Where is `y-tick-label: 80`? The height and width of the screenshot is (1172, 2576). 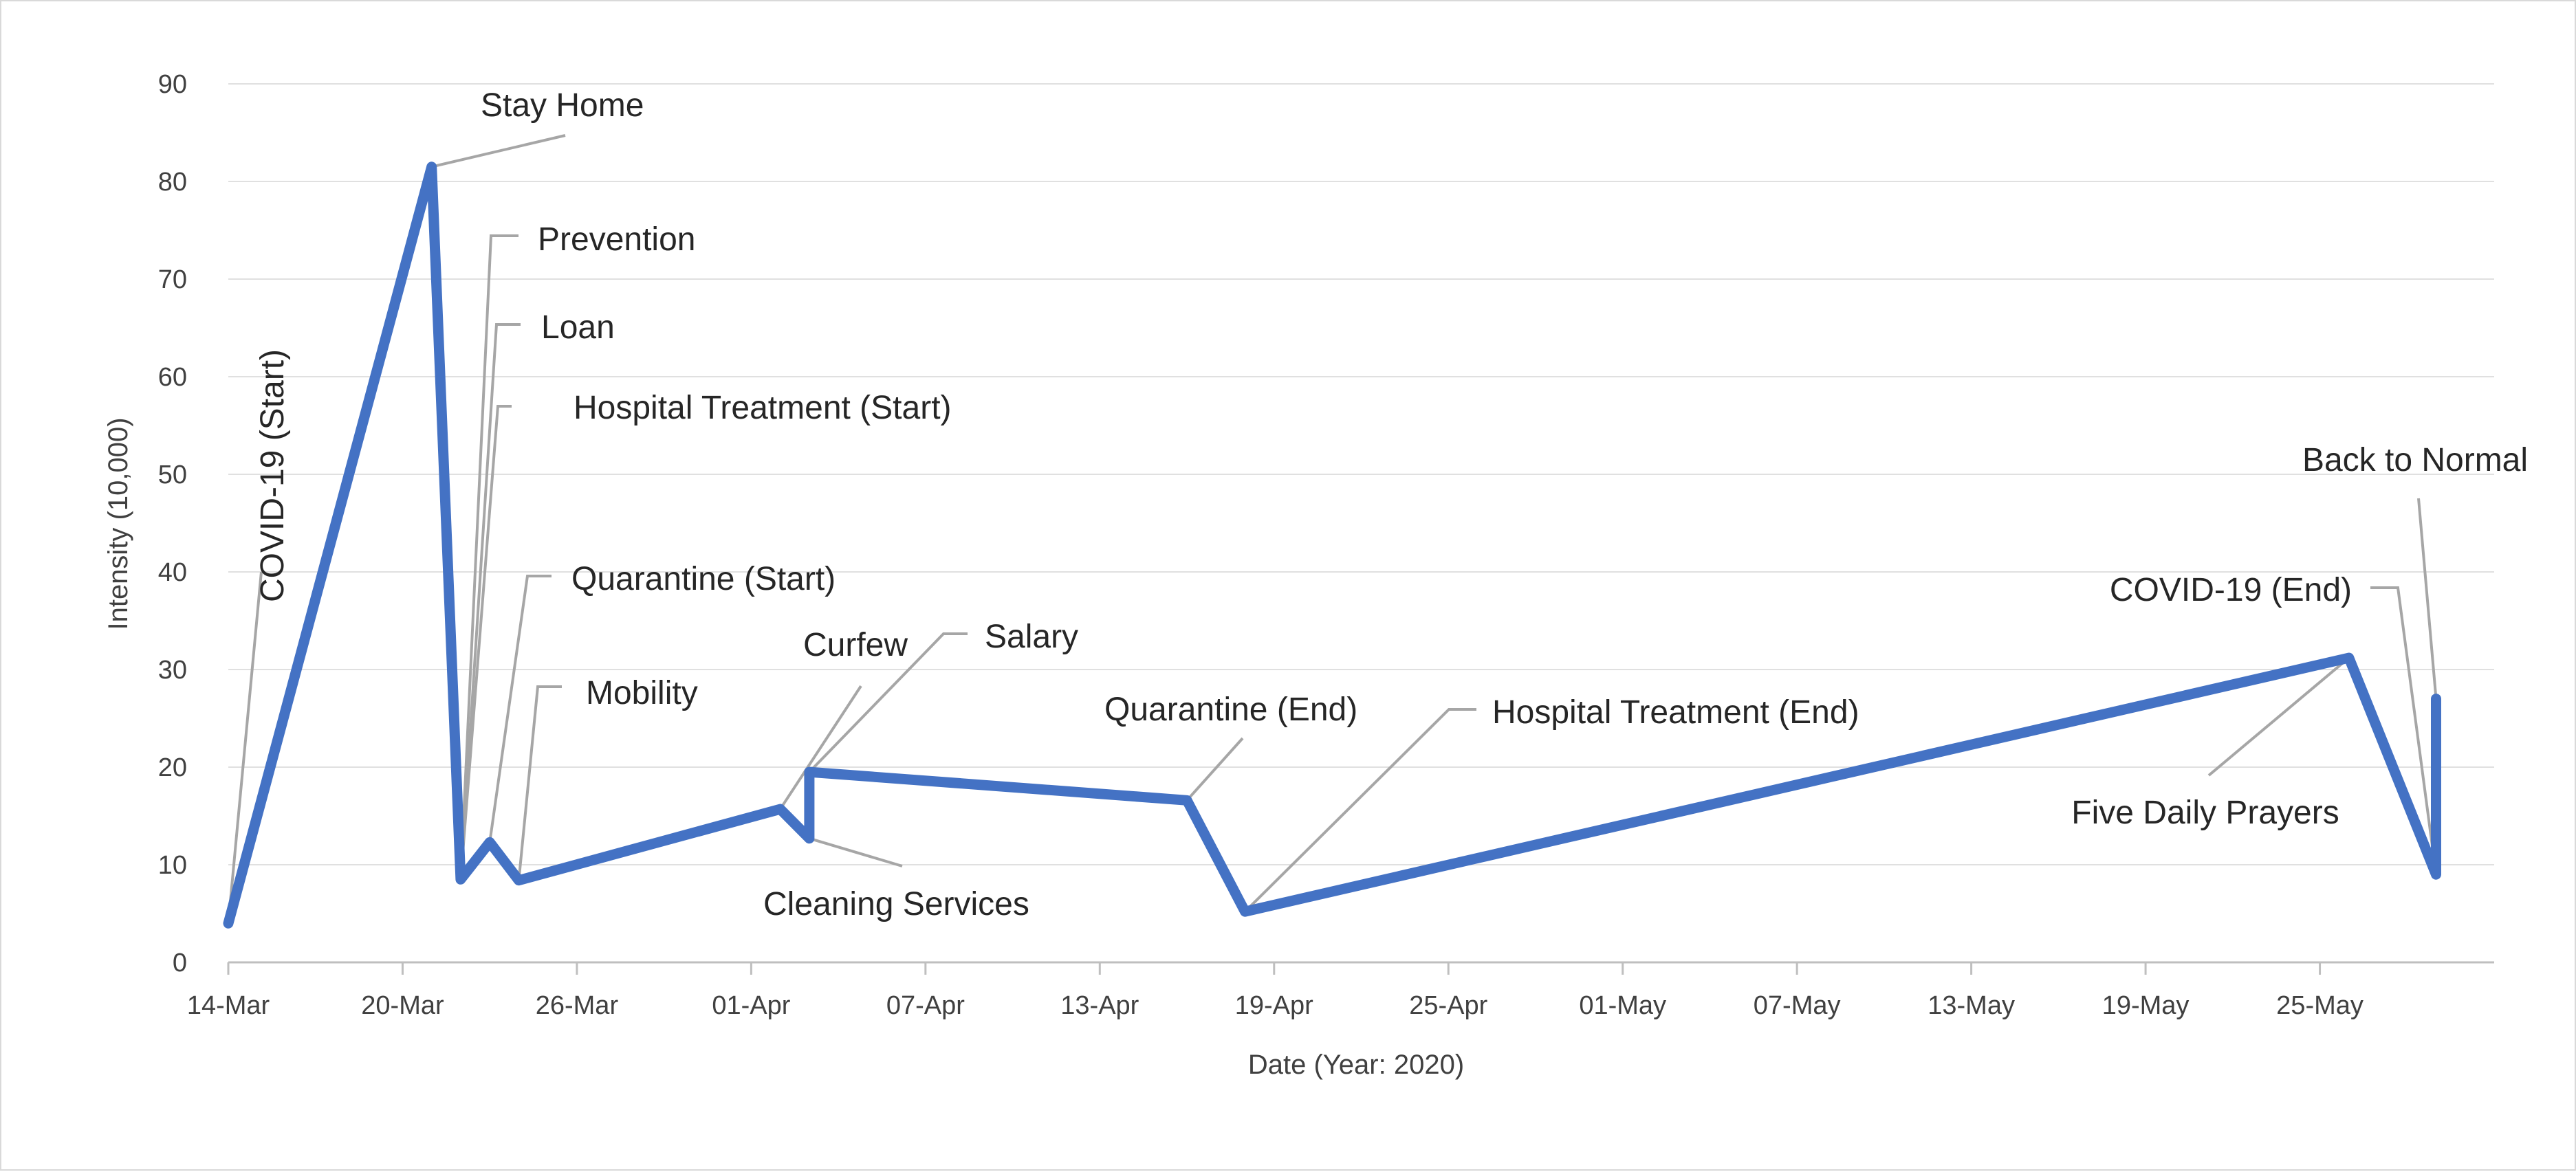 y-tick-label: 80 is located at coordinates (172, 182).